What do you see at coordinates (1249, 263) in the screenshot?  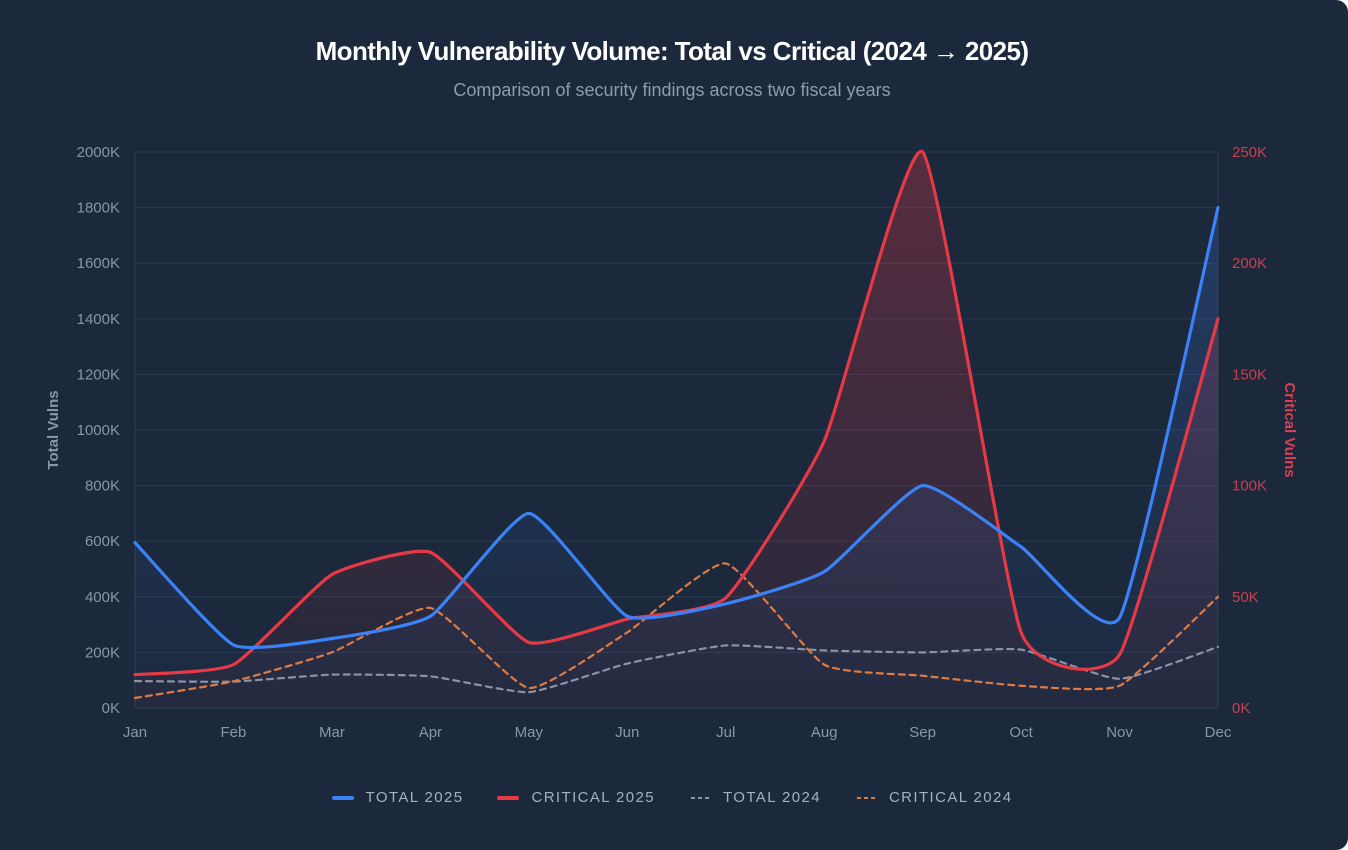 I see `y-right-tick-label: 200K` at bounding box center [1249, 263].